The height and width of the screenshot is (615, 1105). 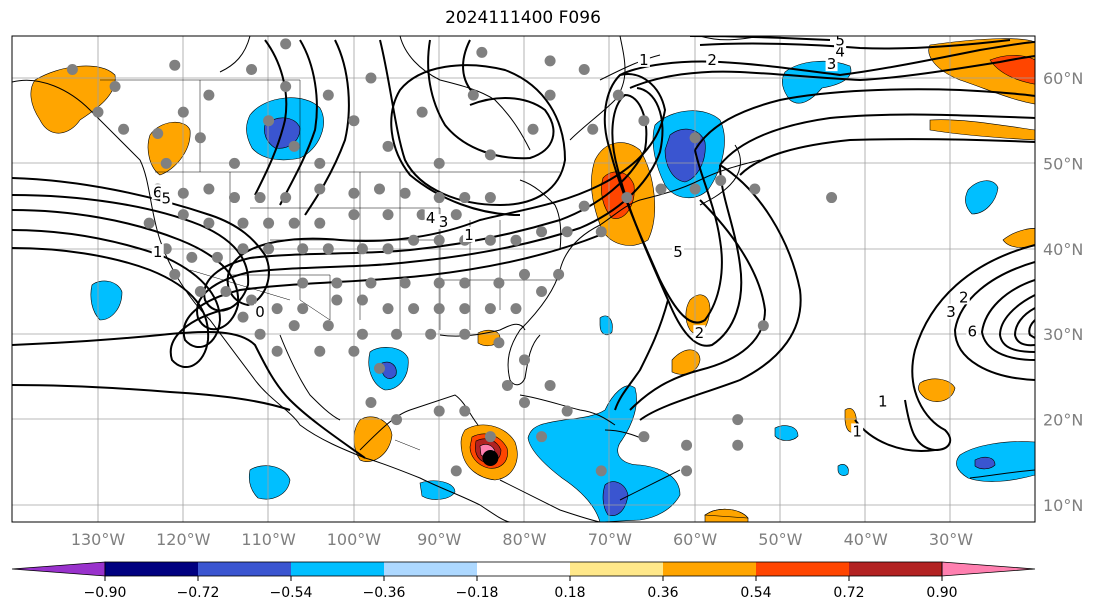 I want to click on colorbar-outline, so click(x=523, y=569).